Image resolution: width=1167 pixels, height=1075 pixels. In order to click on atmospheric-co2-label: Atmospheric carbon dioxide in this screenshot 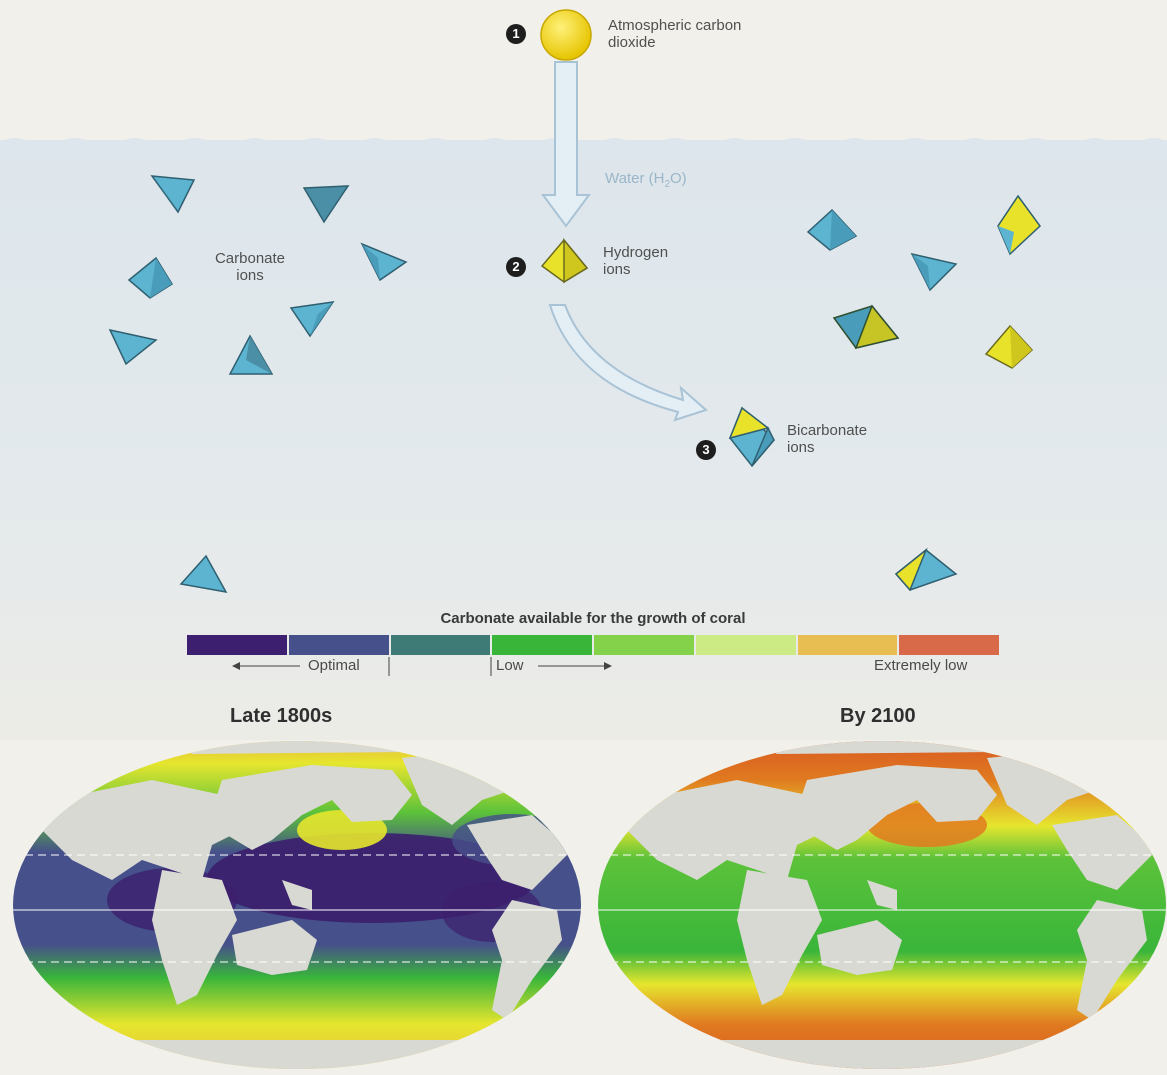, I will do `click(675, 34)`.